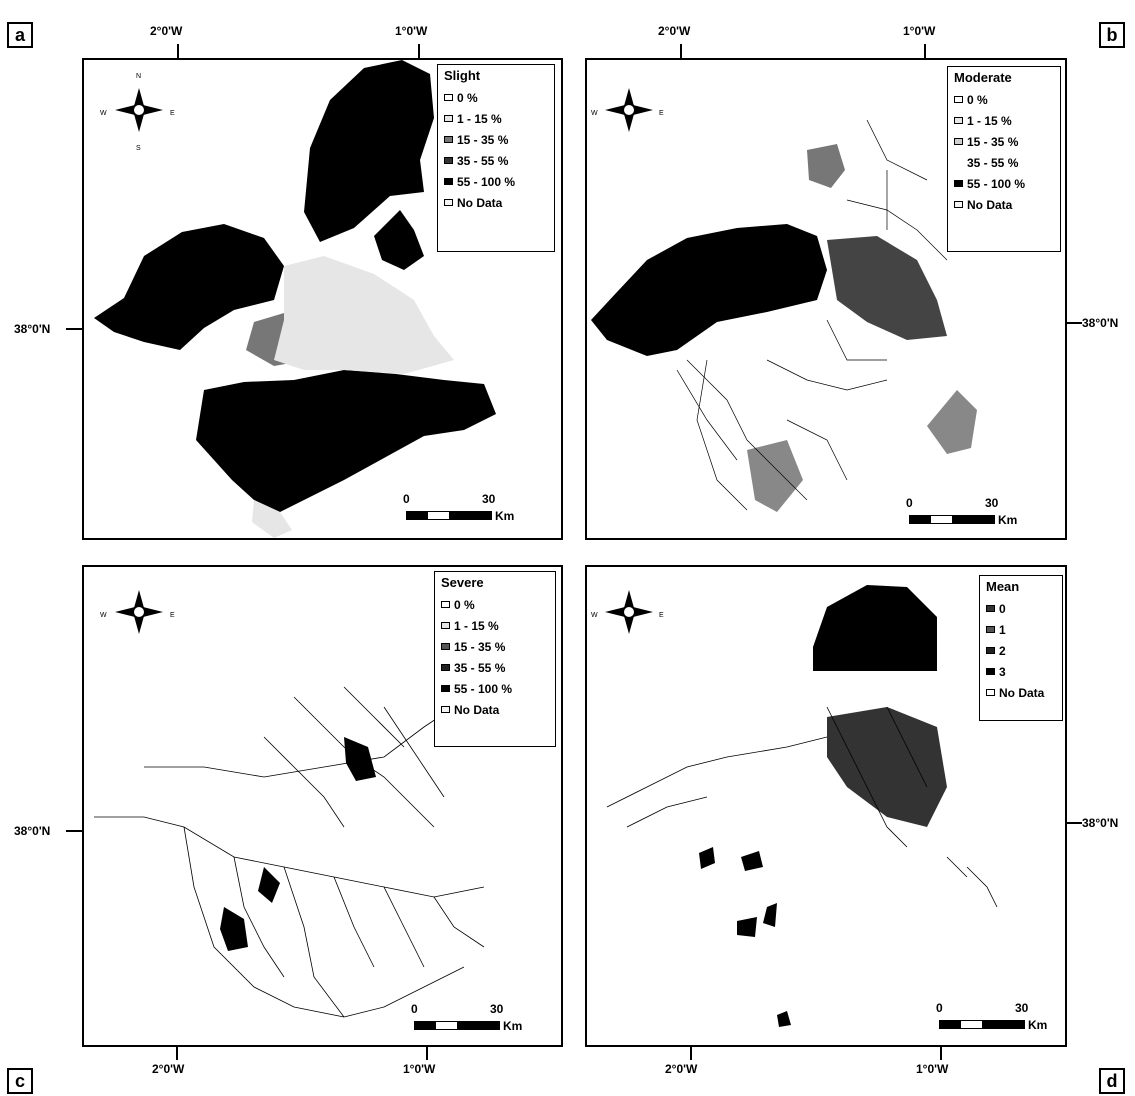 The width and height of the screenshot is (1135, 1096). I want to click on lat-label-c: 38°0'N, so click(32, 831).